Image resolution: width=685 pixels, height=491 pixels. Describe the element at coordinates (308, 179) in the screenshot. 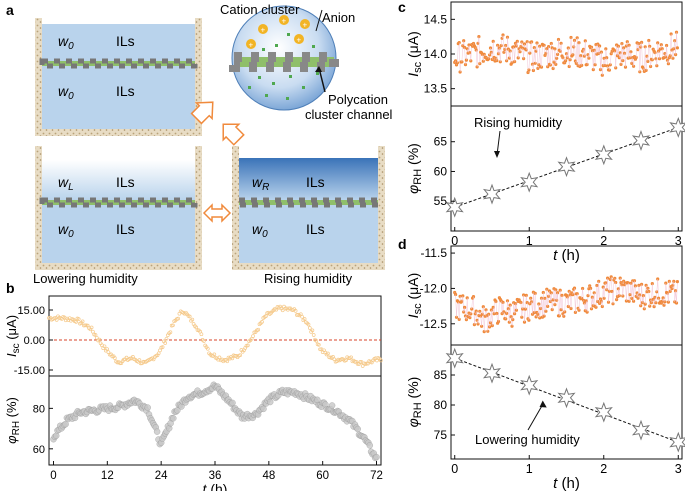

I see `container-rising-upper-liquid` at that location.